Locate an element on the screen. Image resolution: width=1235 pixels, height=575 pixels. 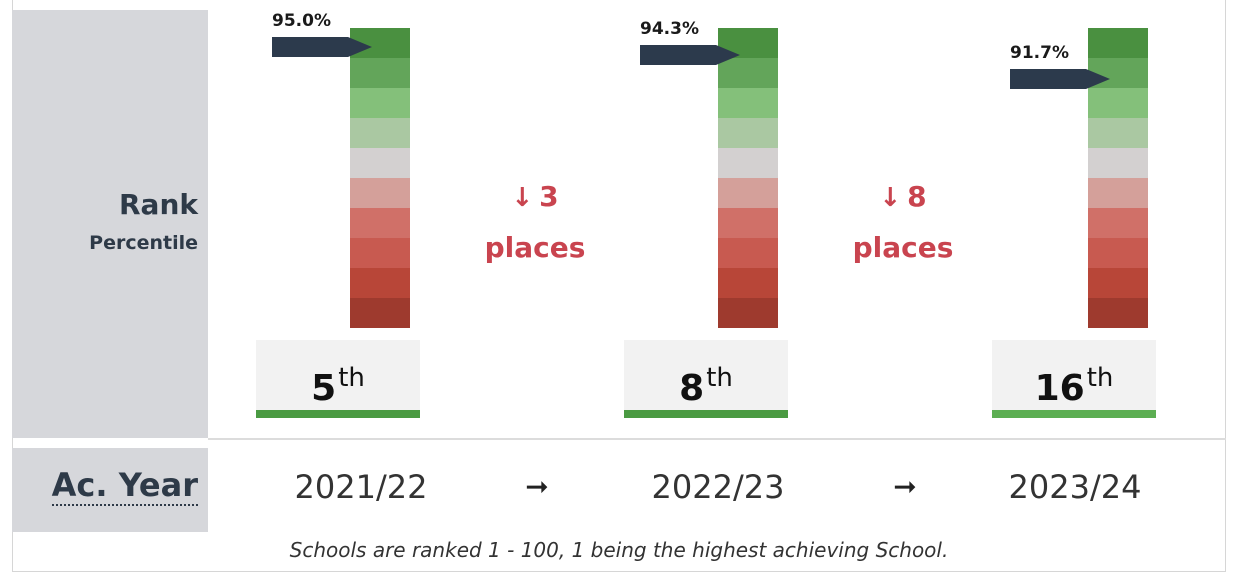
percentile-label: 91.7% is located at coordinates (1039, 53).